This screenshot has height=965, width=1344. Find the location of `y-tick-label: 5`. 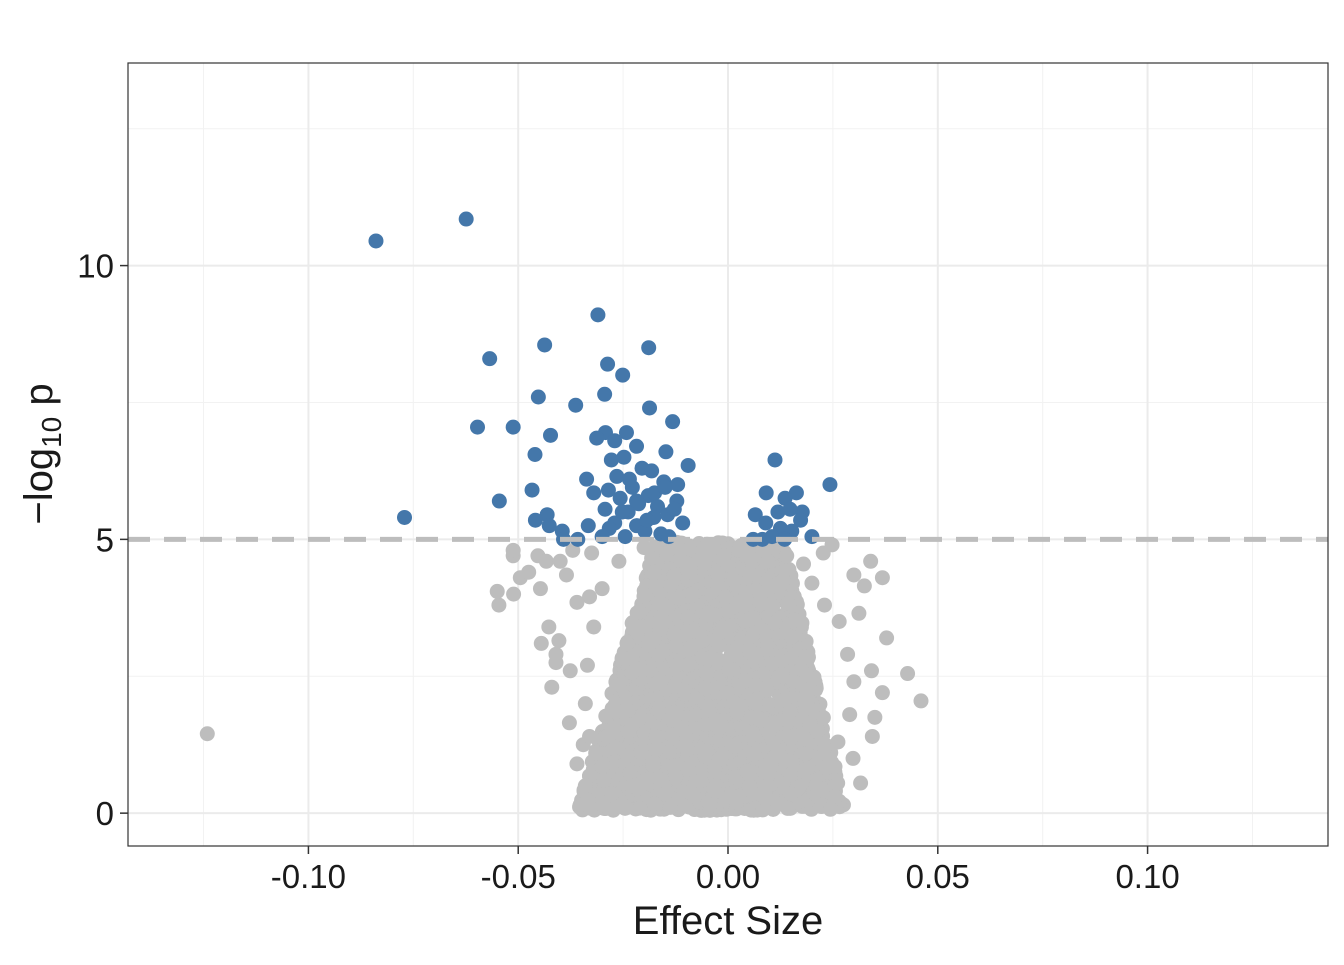

y-tick-label: 5 is located at coordinates (105, 539).